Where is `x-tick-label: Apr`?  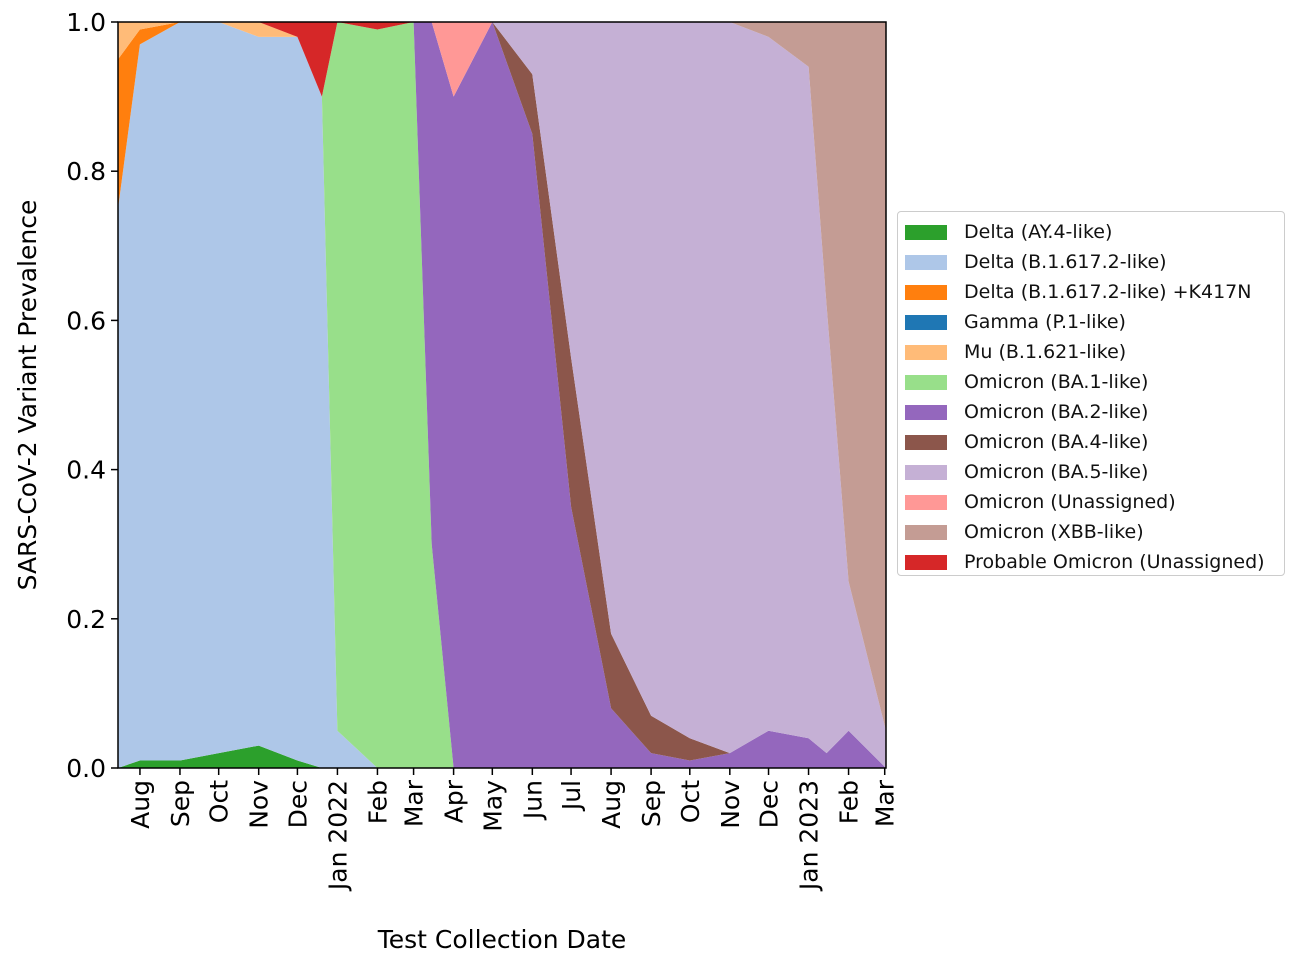 x-tick-label: Apr is located at coordinates (454, 801).